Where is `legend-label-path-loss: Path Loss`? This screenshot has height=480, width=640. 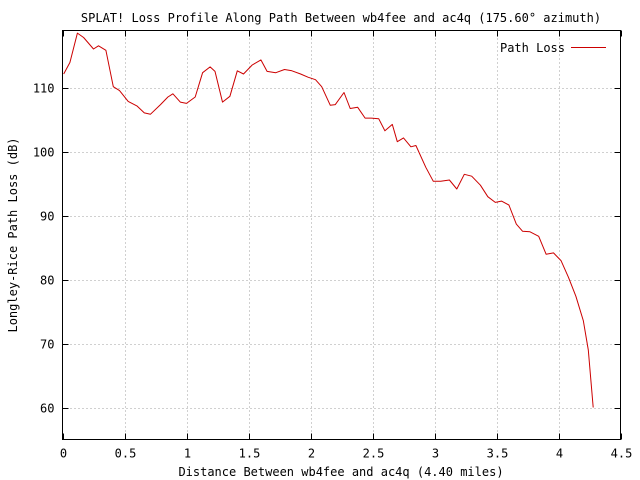
legend-label-path-loss: Path Loss is located at coordinates (532, 48).